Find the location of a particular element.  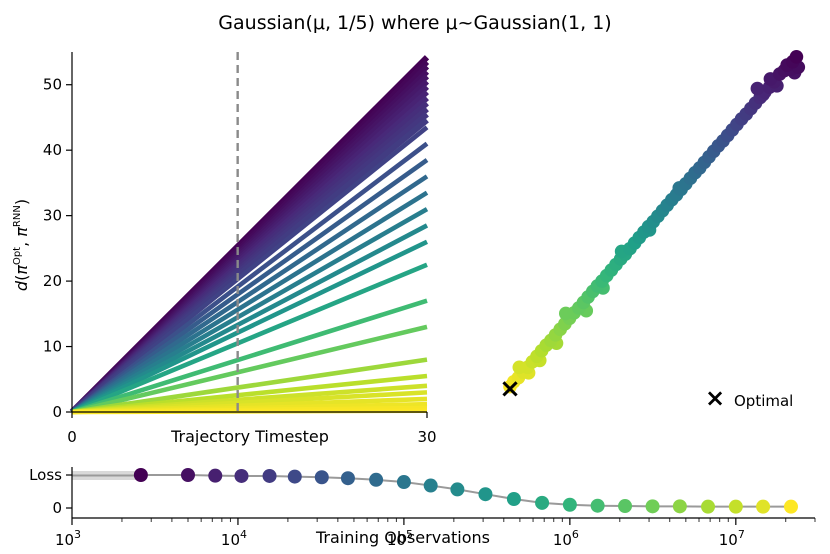

loss-points is located at coordinates (465, 491).